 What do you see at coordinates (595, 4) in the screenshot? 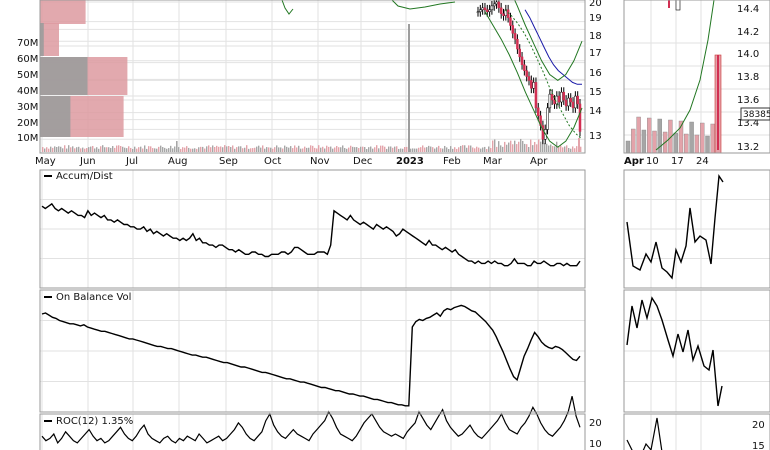
I see `price-tick-20: 20` at bounding box center [595, 4].